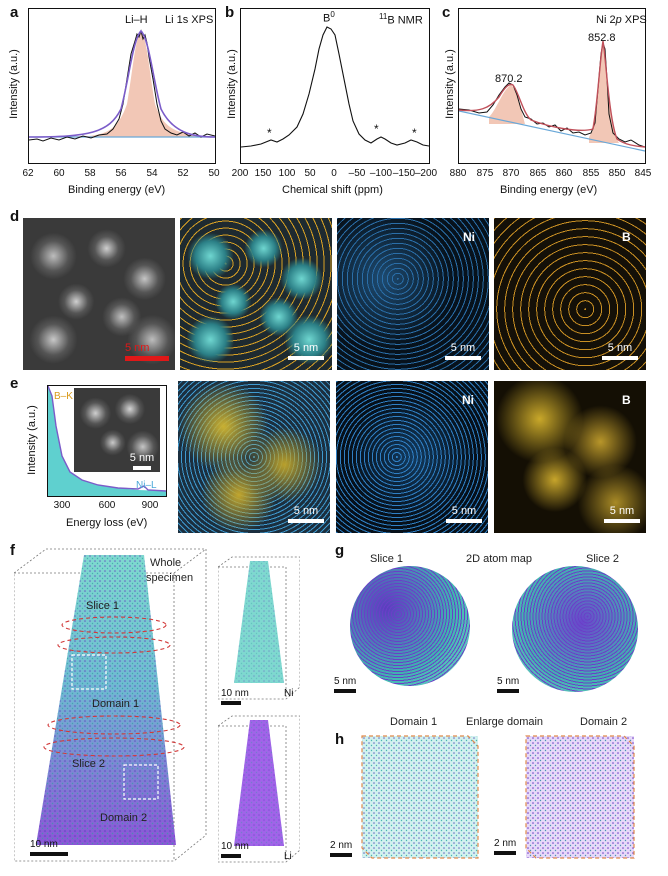 The image size is (668, 876). I want to click on nmr-star-1: *, so click(269, 133).